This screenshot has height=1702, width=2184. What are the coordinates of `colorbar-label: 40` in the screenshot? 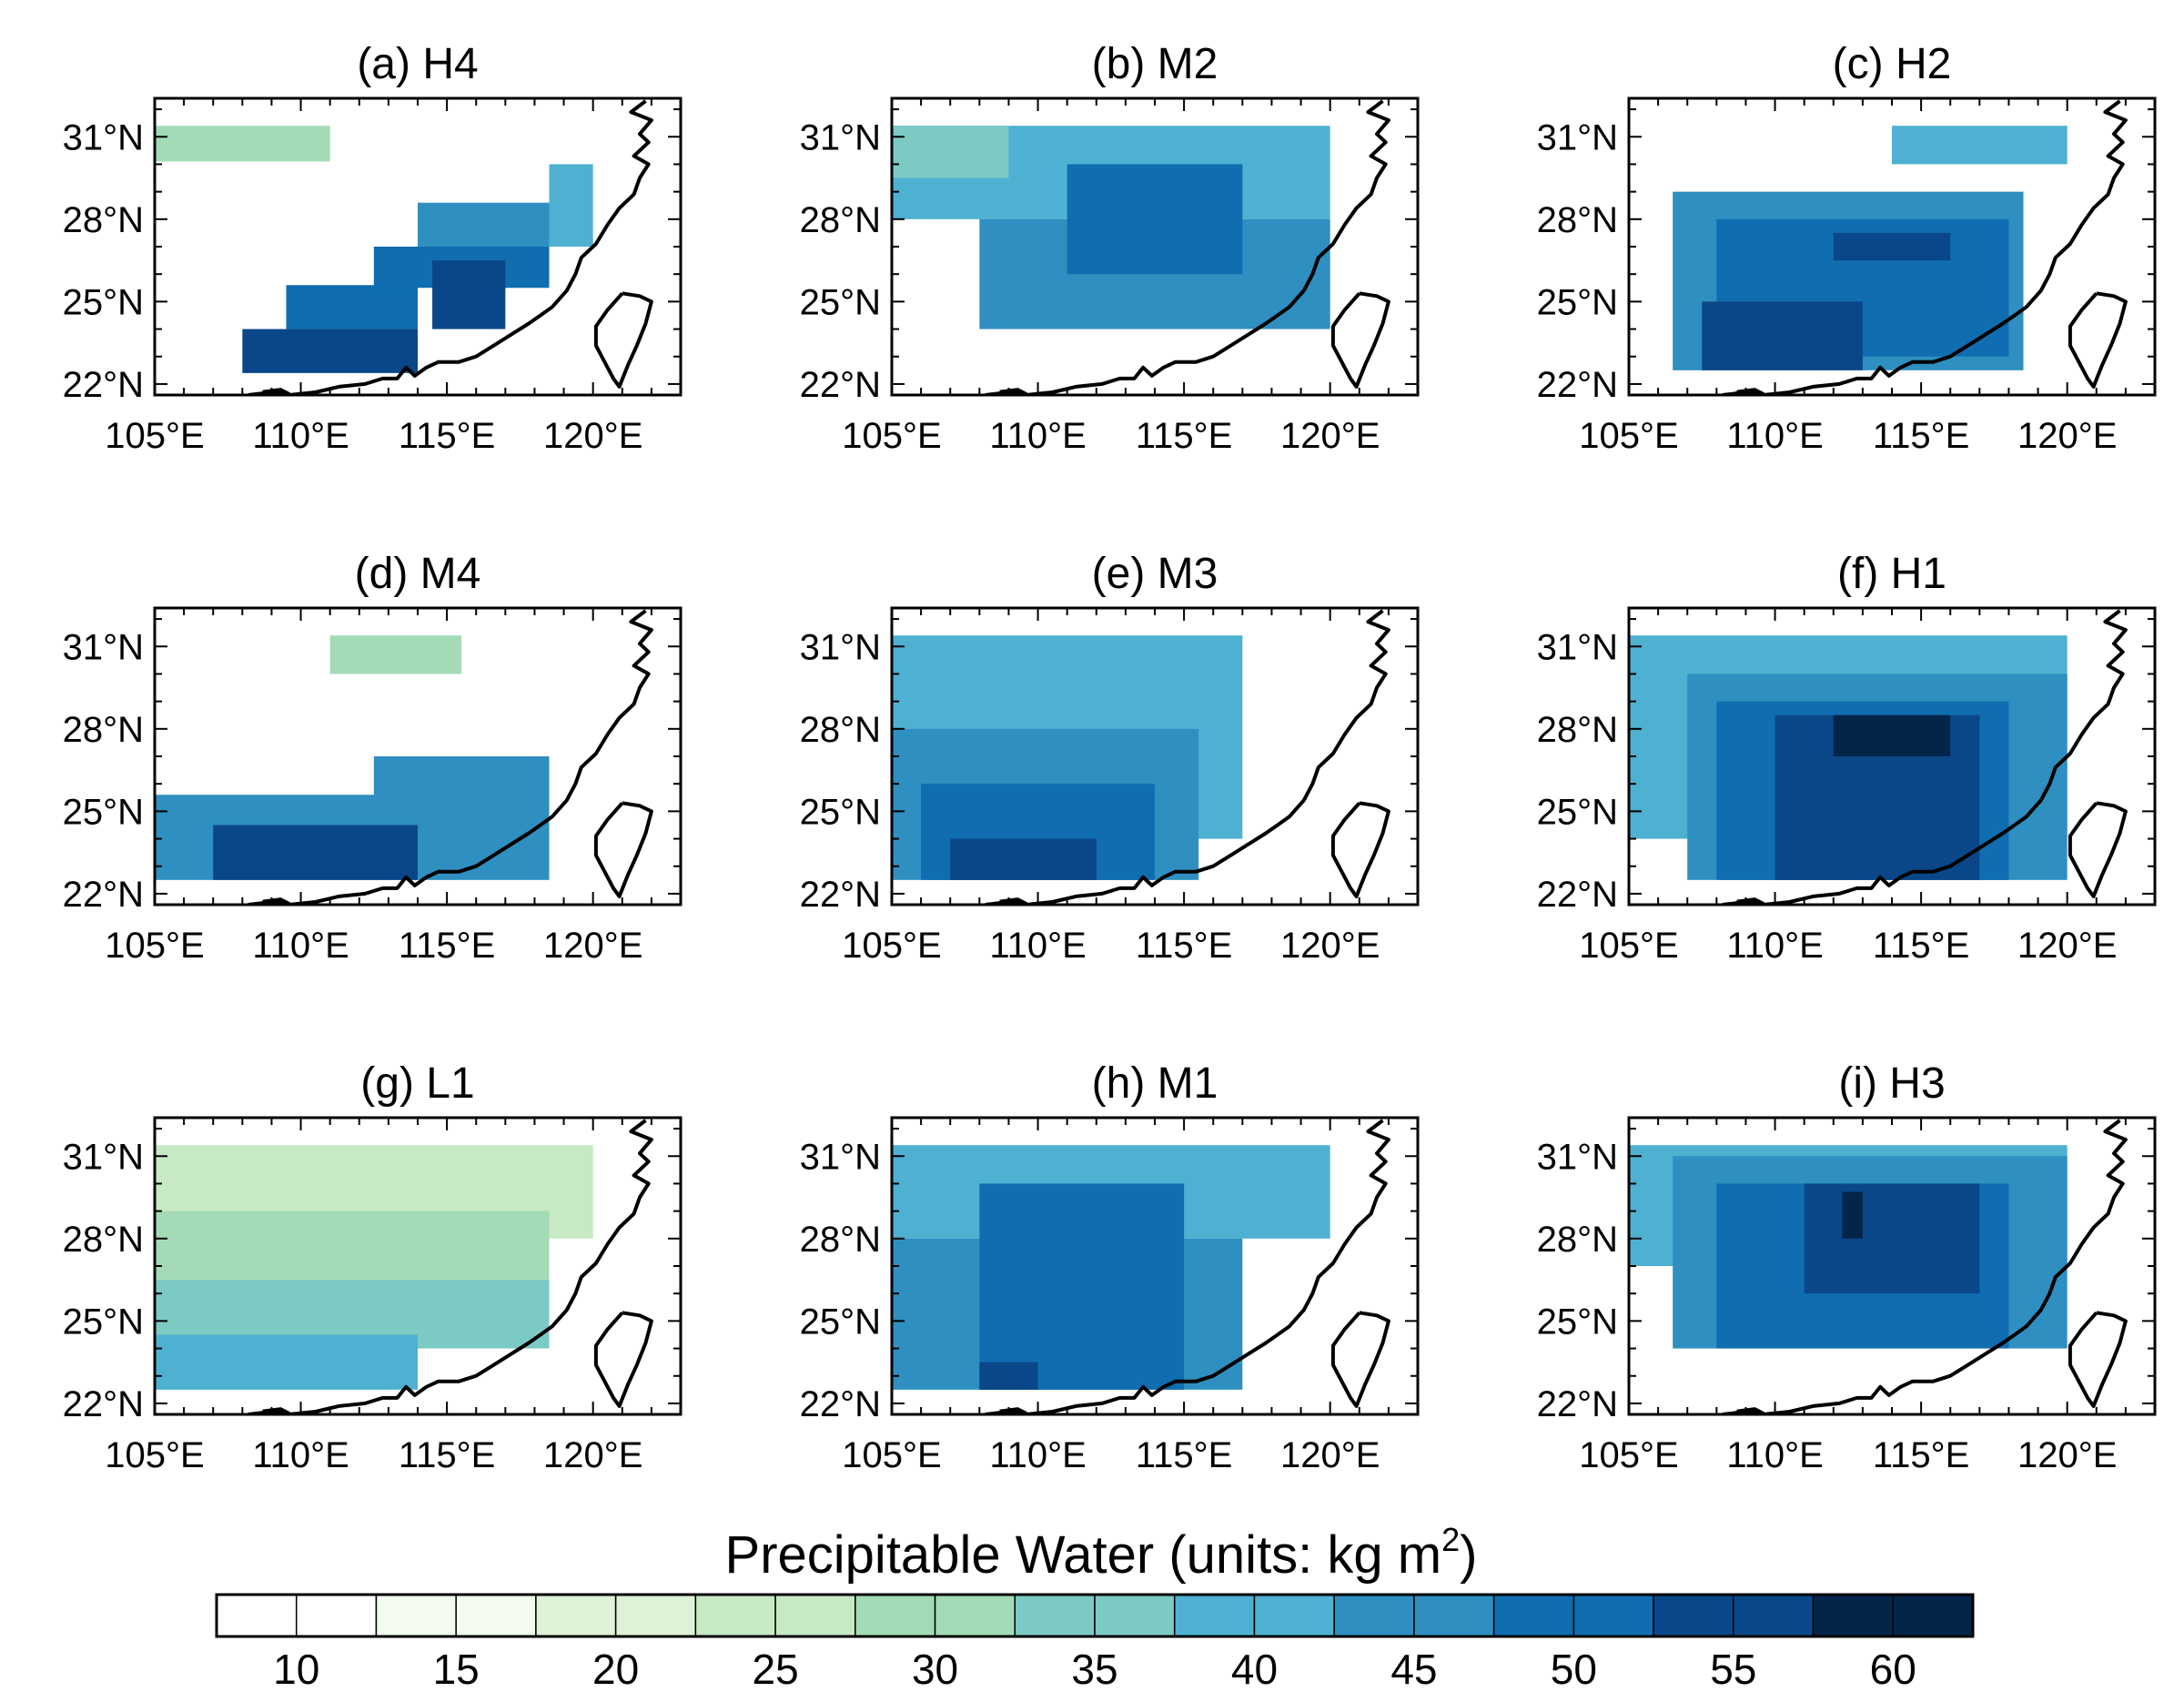 It's located at (1255, 1669).